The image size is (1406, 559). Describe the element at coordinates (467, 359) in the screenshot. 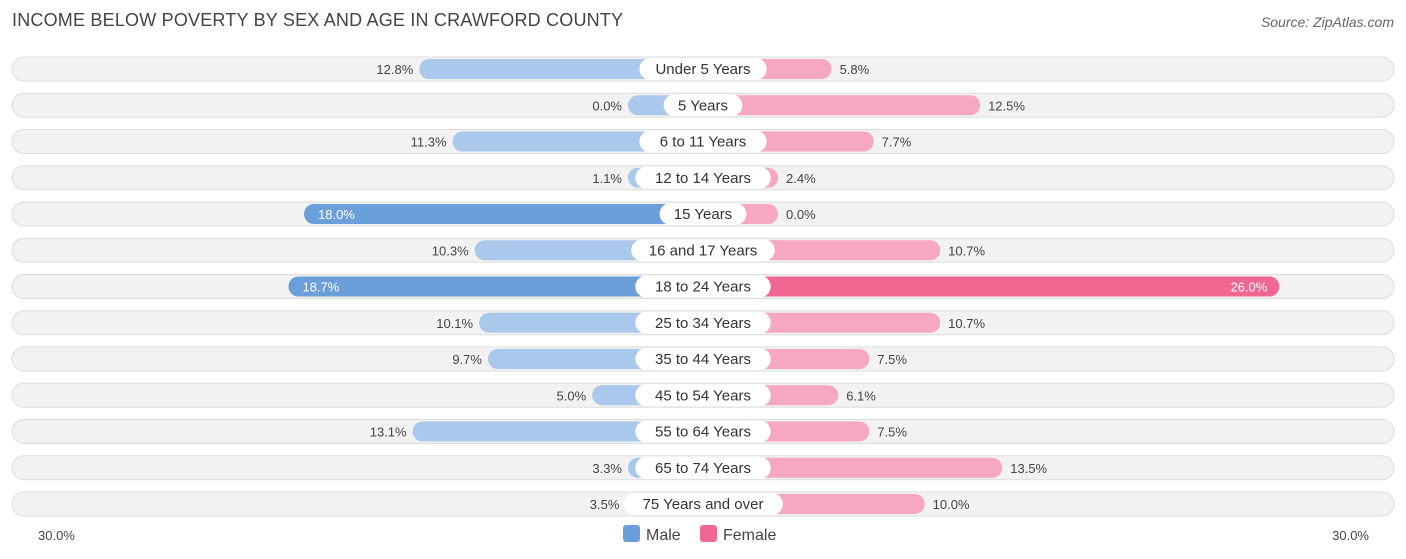

I see `male-value-label: 9.7%` at that location.